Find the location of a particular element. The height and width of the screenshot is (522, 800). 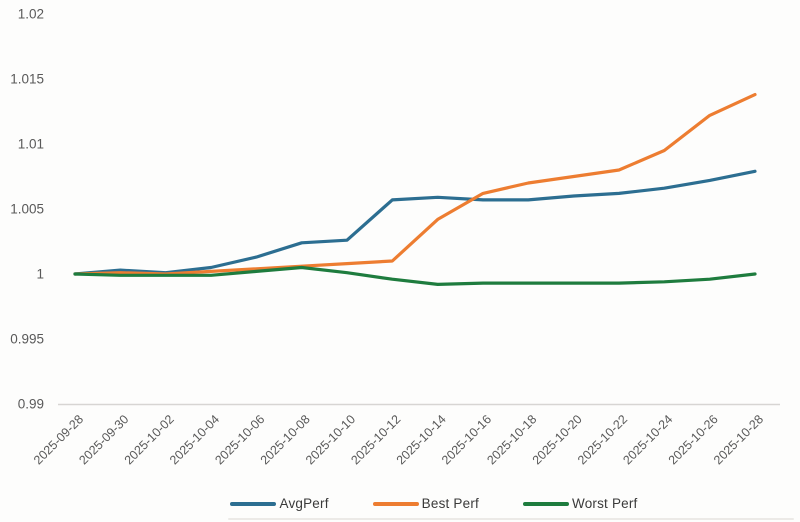

legend-swatch-best-perf-icon is located at coordinates (395, 503).